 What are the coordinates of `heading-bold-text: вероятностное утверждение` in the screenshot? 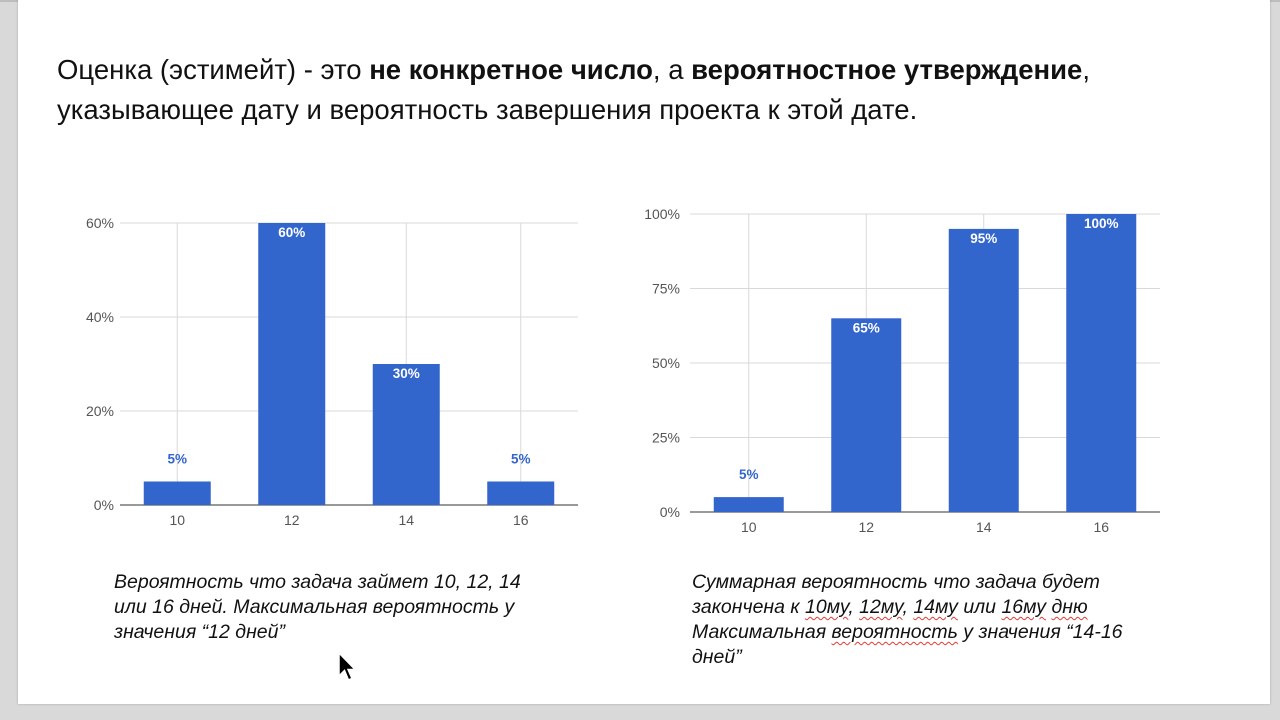 It's located at (887, 69).